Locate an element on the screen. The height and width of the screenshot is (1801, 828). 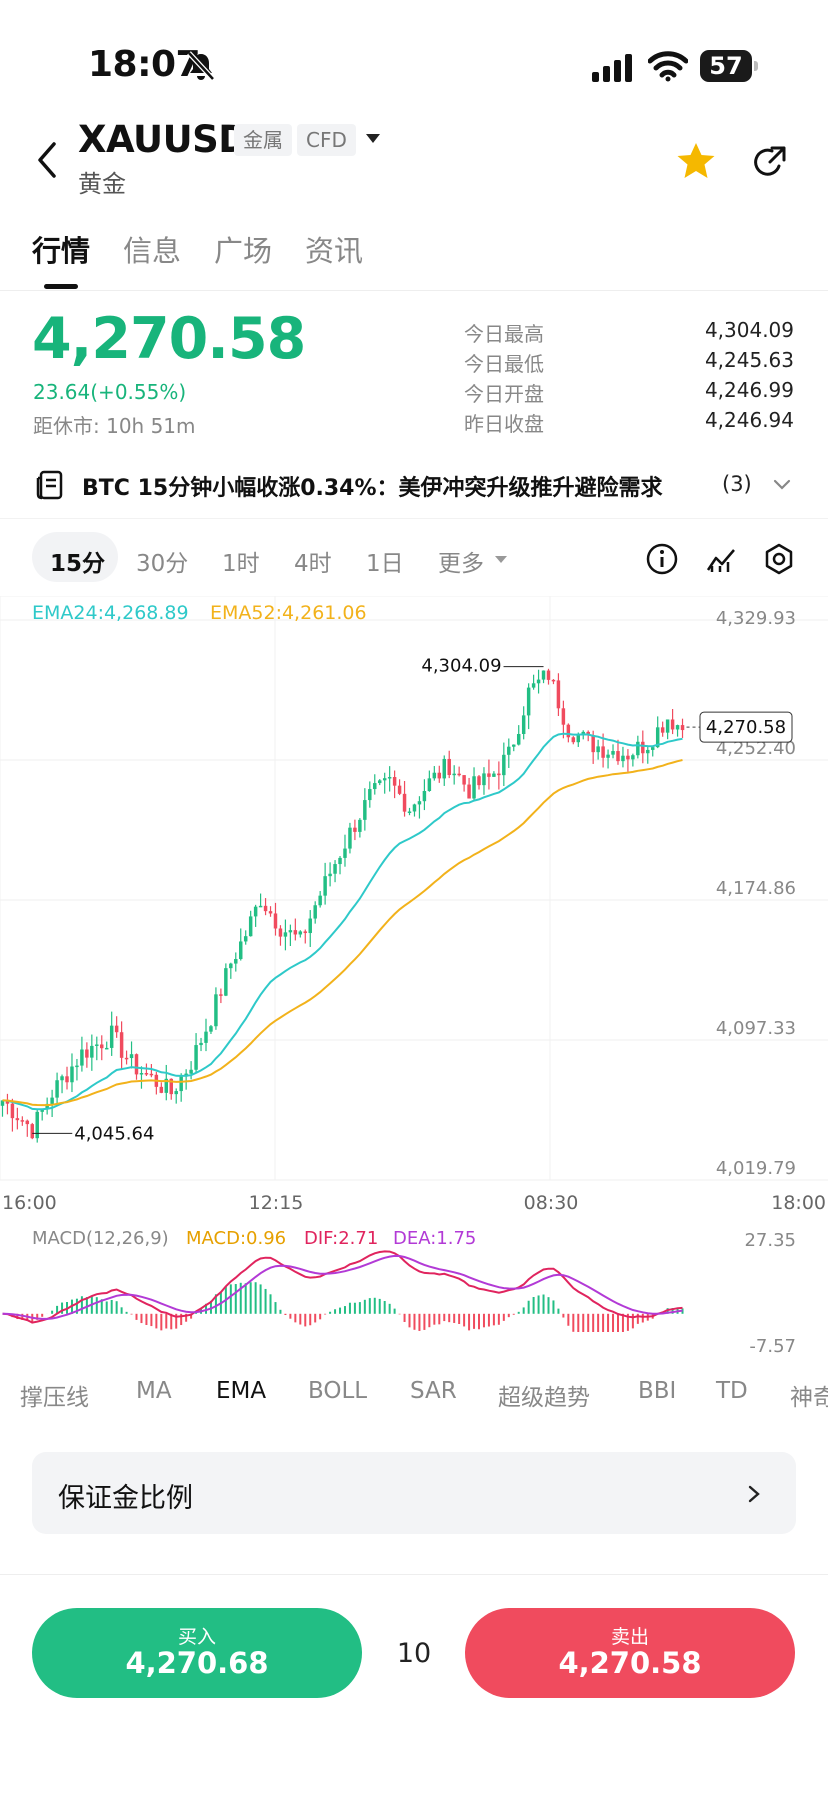
timeframe-30m: 30分 is located at coordinates (162, 564).